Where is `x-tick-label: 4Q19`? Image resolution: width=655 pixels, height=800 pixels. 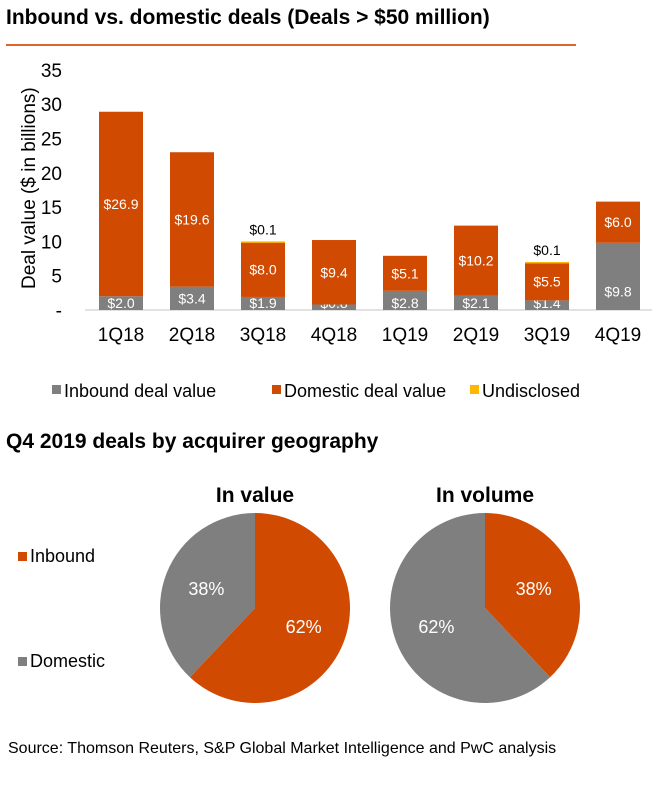 x-tick-label: 4Q19 is located at coordinates (618, 335).